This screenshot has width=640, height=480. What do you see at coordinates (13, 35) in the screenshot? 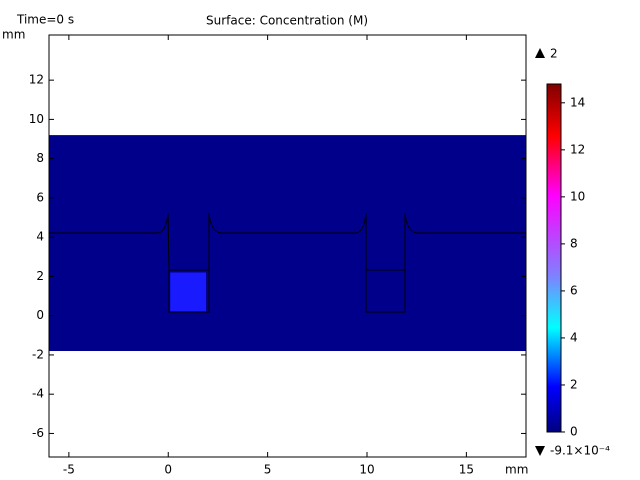
I see `y-unit: mm` at bounding box center [13, 35].